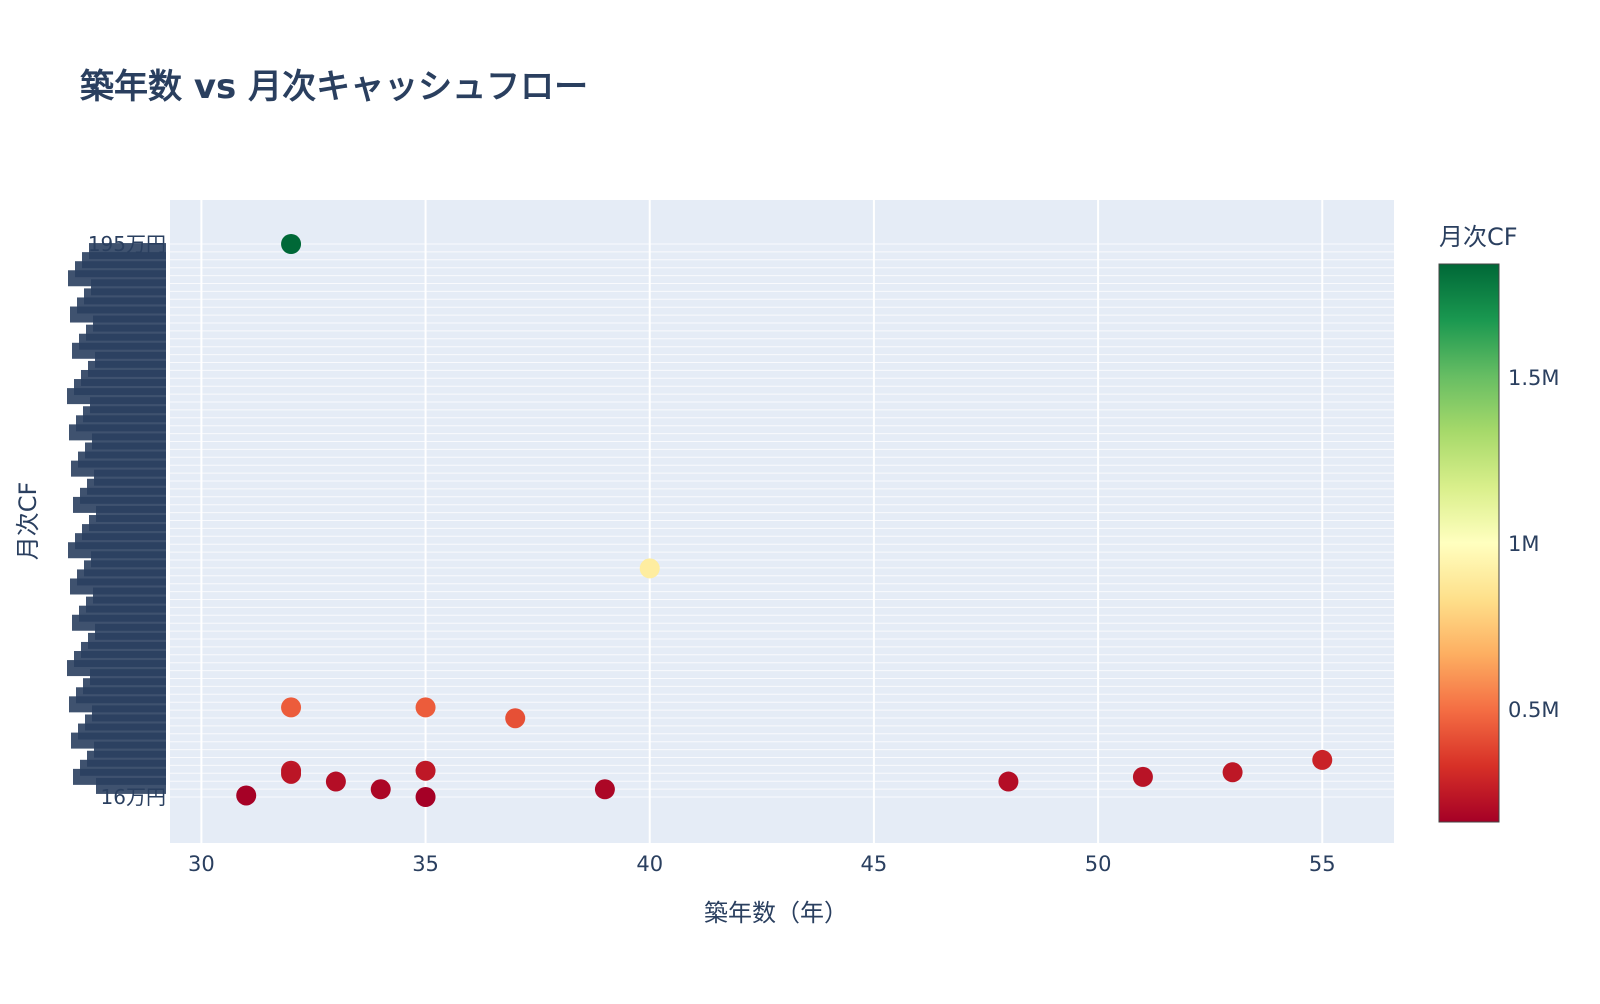 This screenshot has width=1600, height=1004. What do you see at coordinates (1322, 864) in the screenshot?
I see `x-tick-label: 55` at bounding box center [1322, 864].